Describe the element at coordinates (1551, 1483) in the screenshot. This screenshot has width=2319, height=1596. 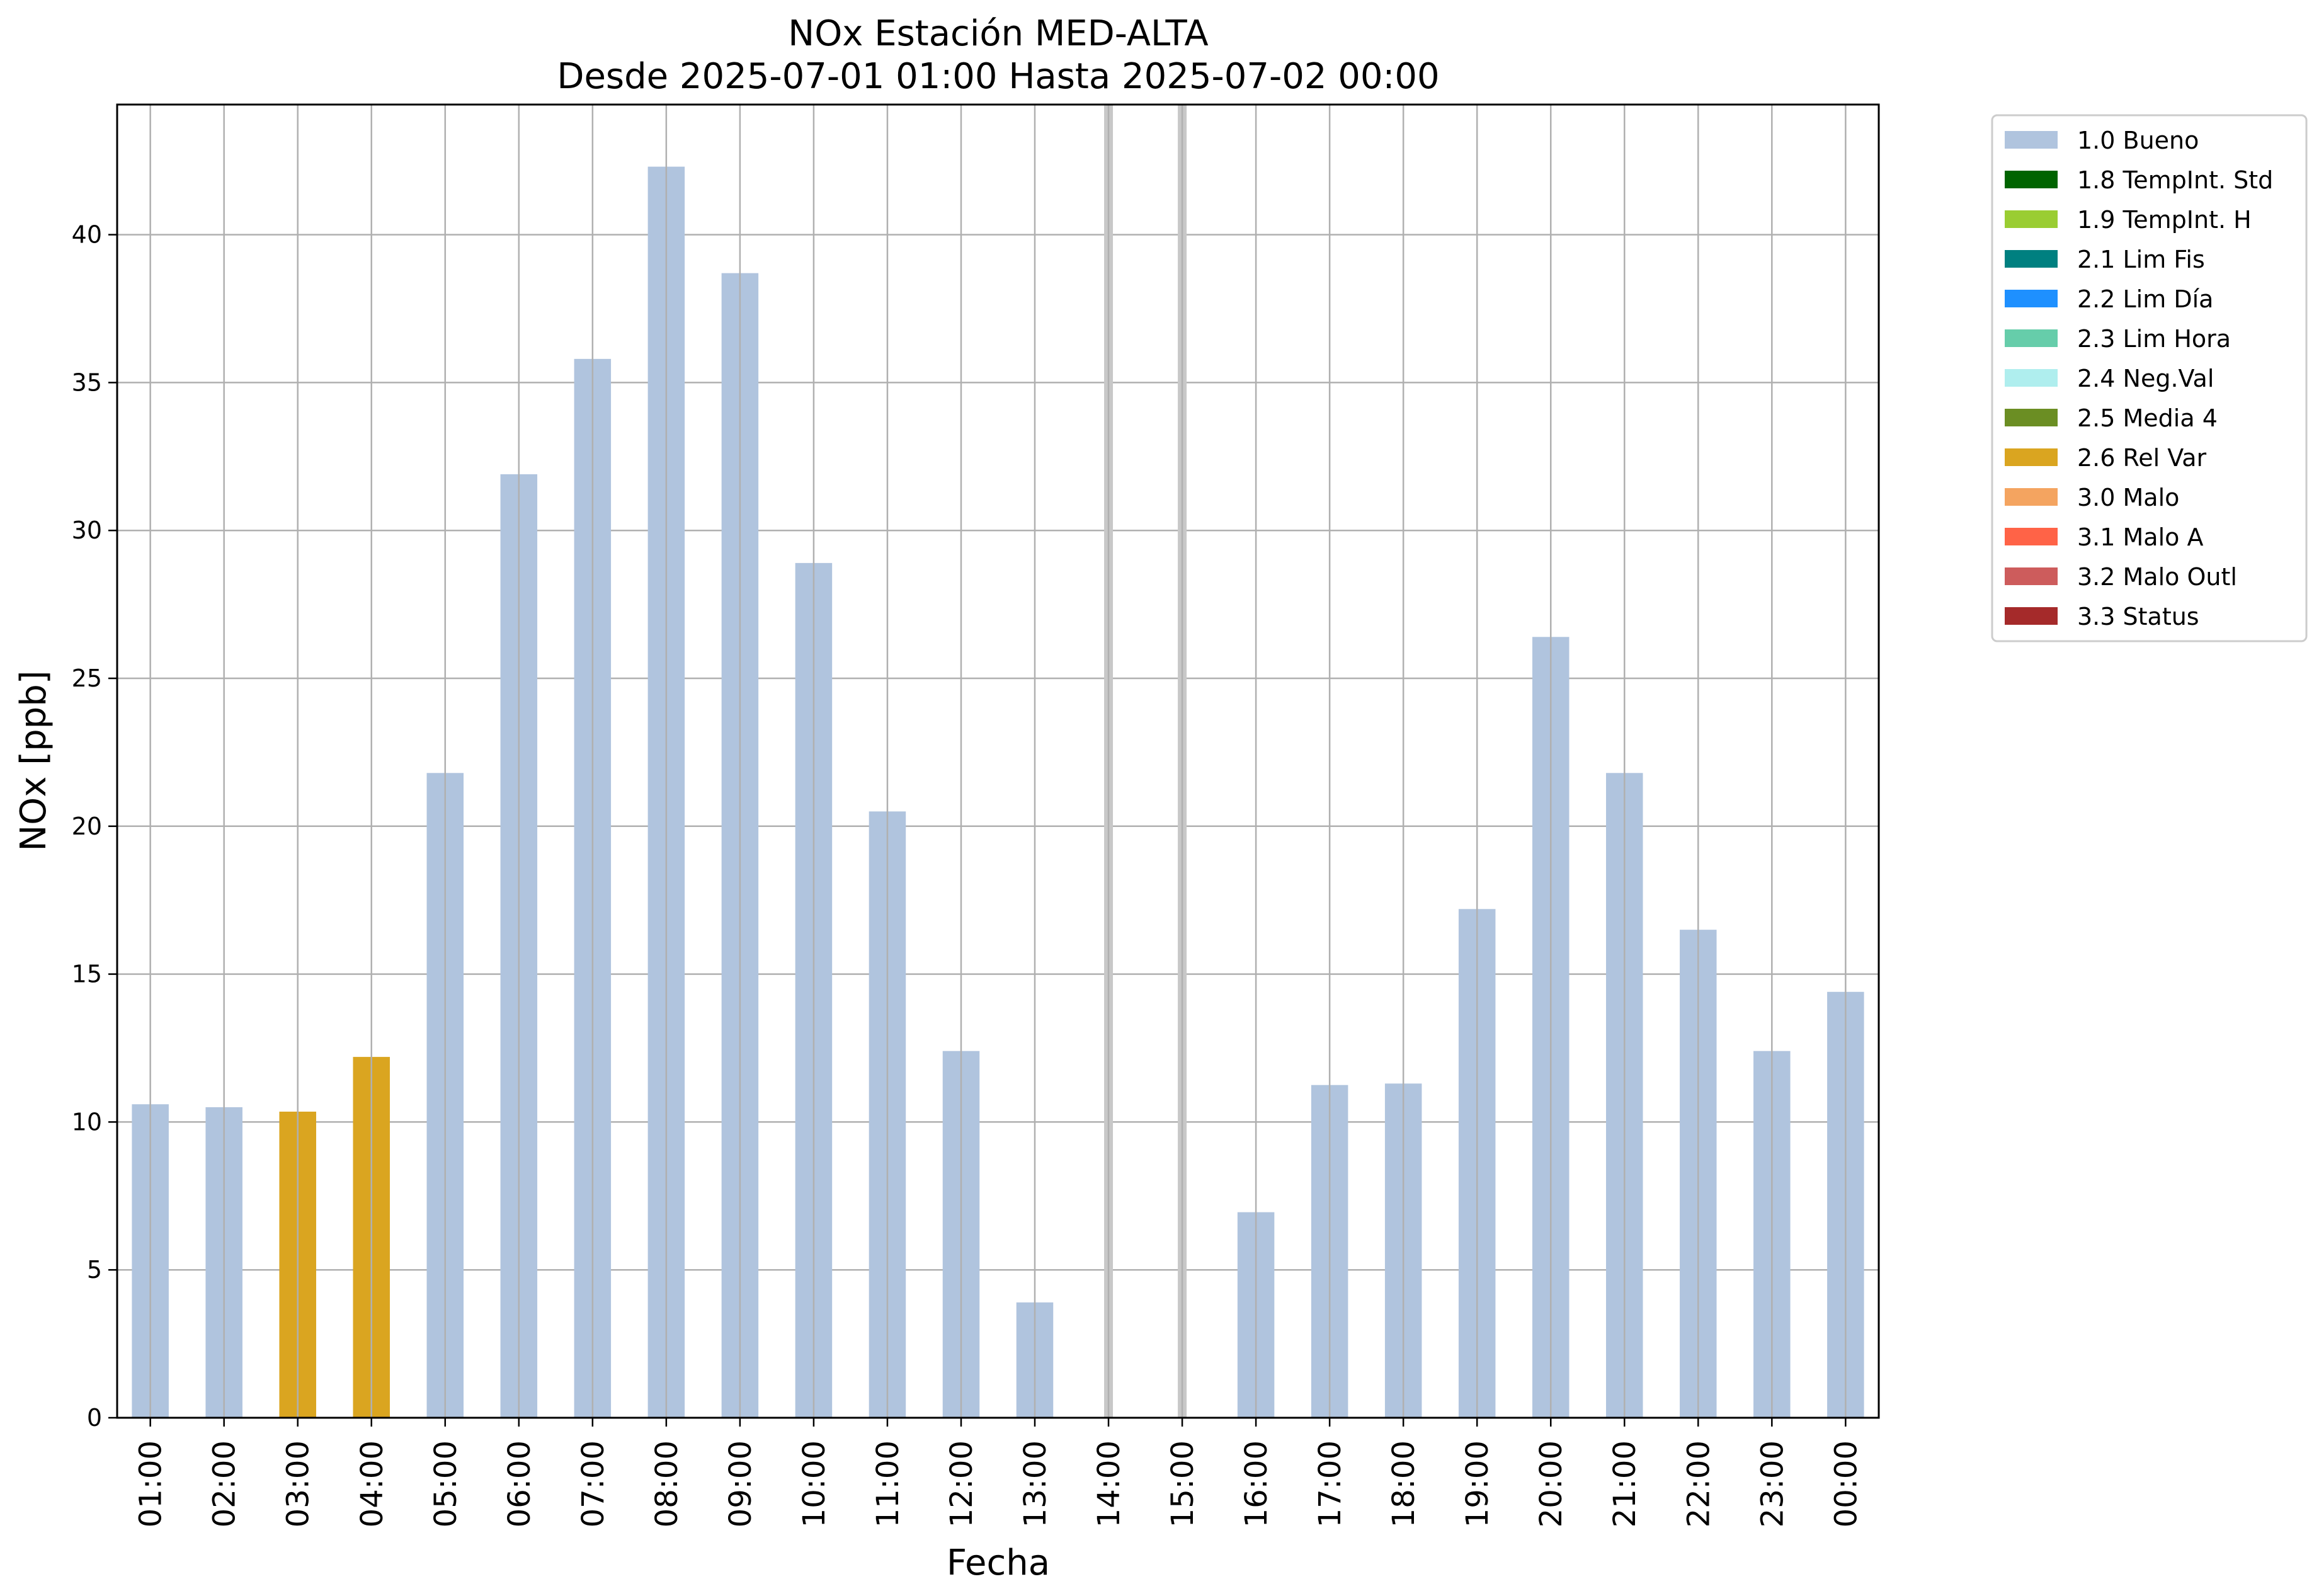
I see `x-tick-label: 20:00` at that location.